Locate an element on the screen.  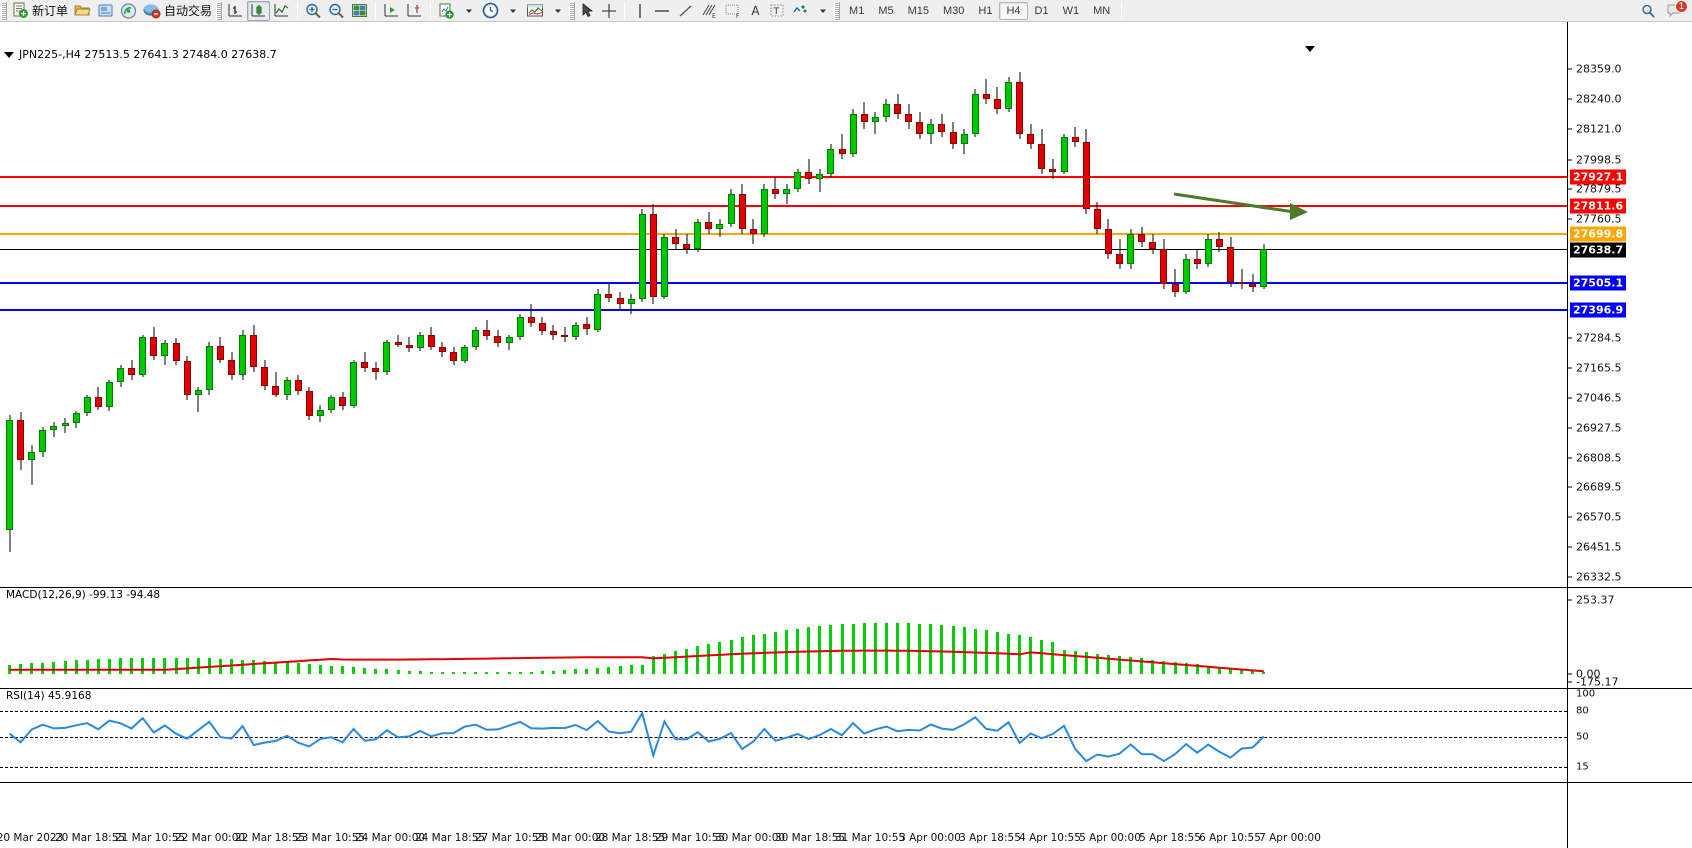
text-button: A is located at coordinates (755, 11).